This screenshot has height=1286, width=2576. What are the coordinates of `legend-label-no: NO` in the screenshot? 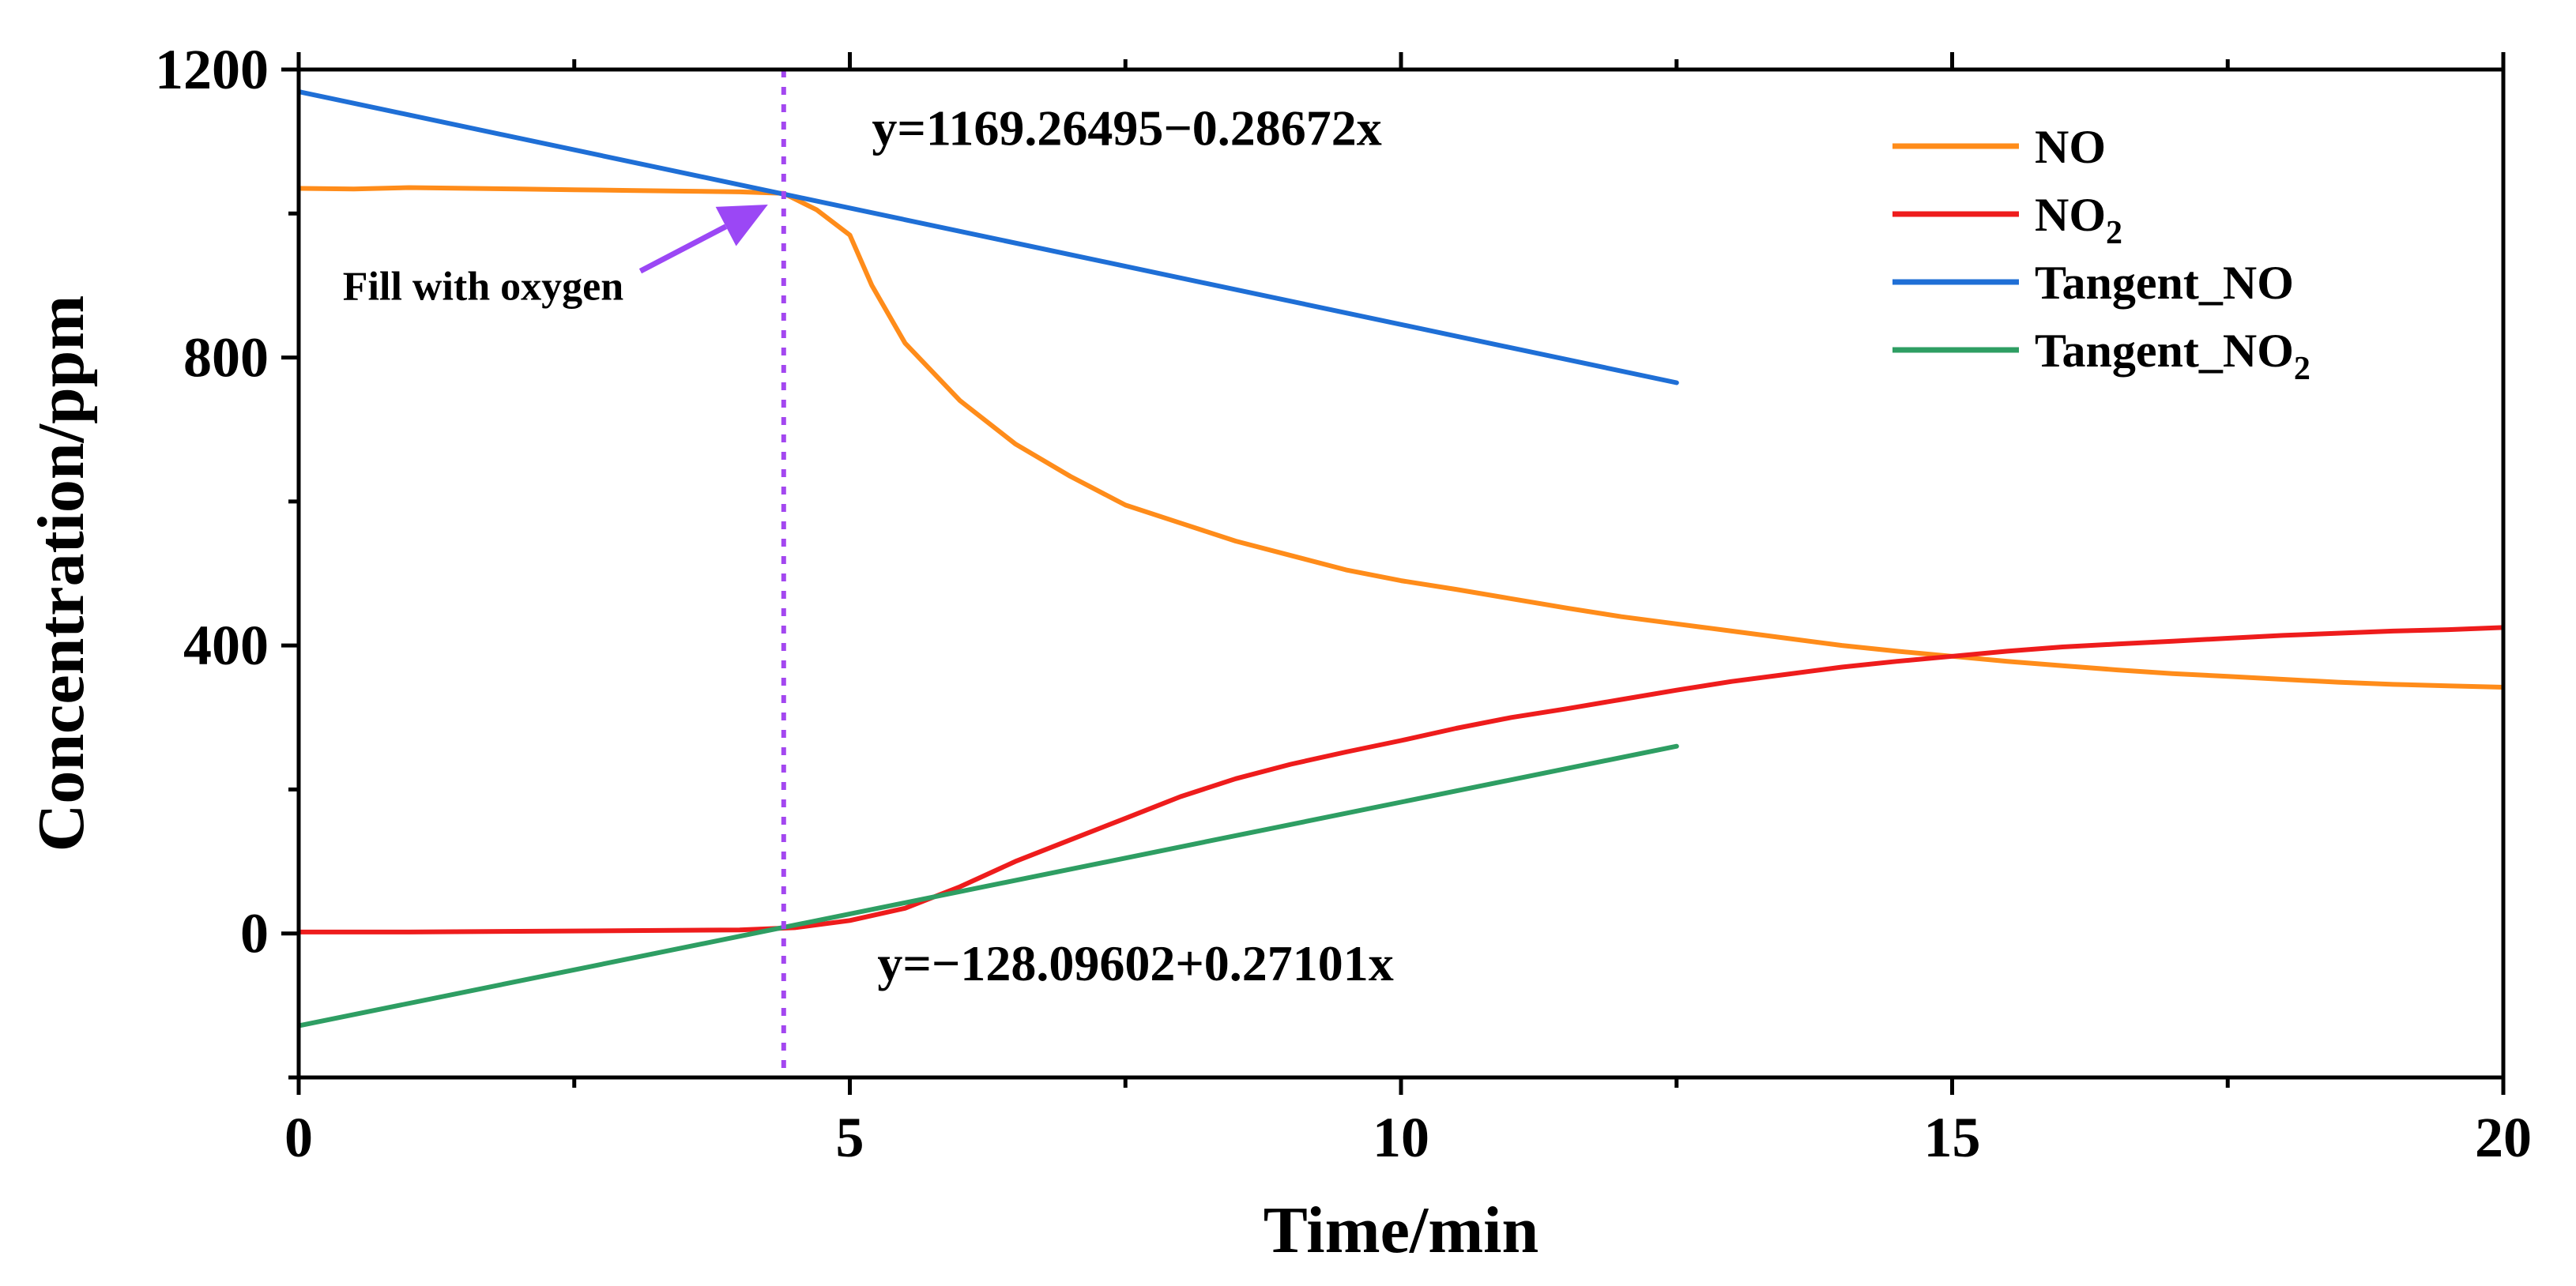 It's located at (2070, 147).